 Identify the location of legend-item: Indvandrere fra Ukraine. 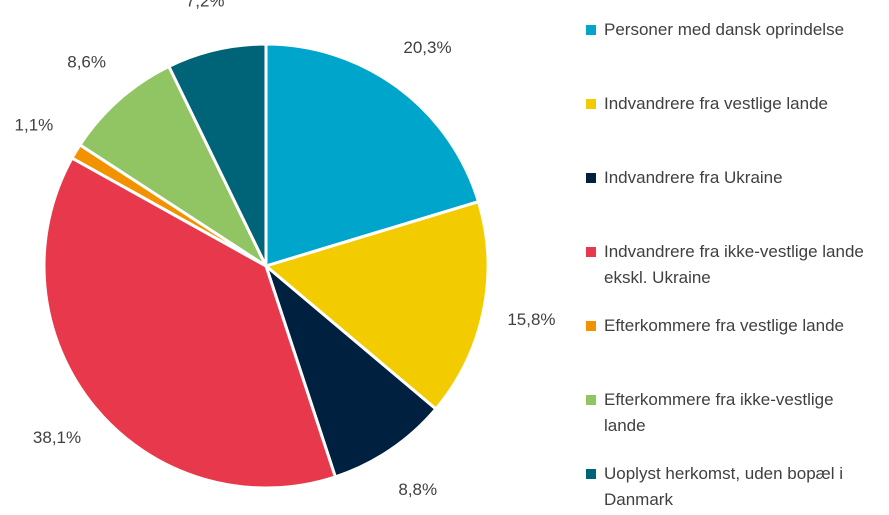
(731, 203).